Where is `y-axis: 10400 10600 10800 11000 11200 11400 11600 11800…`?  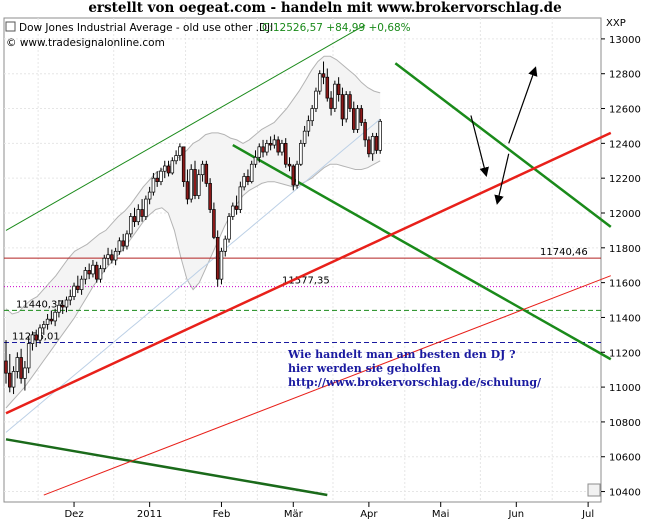 y-axis: 10400 10600 10800 11000 11200 11400 11600 11800… is located at coordinates (621, 267).